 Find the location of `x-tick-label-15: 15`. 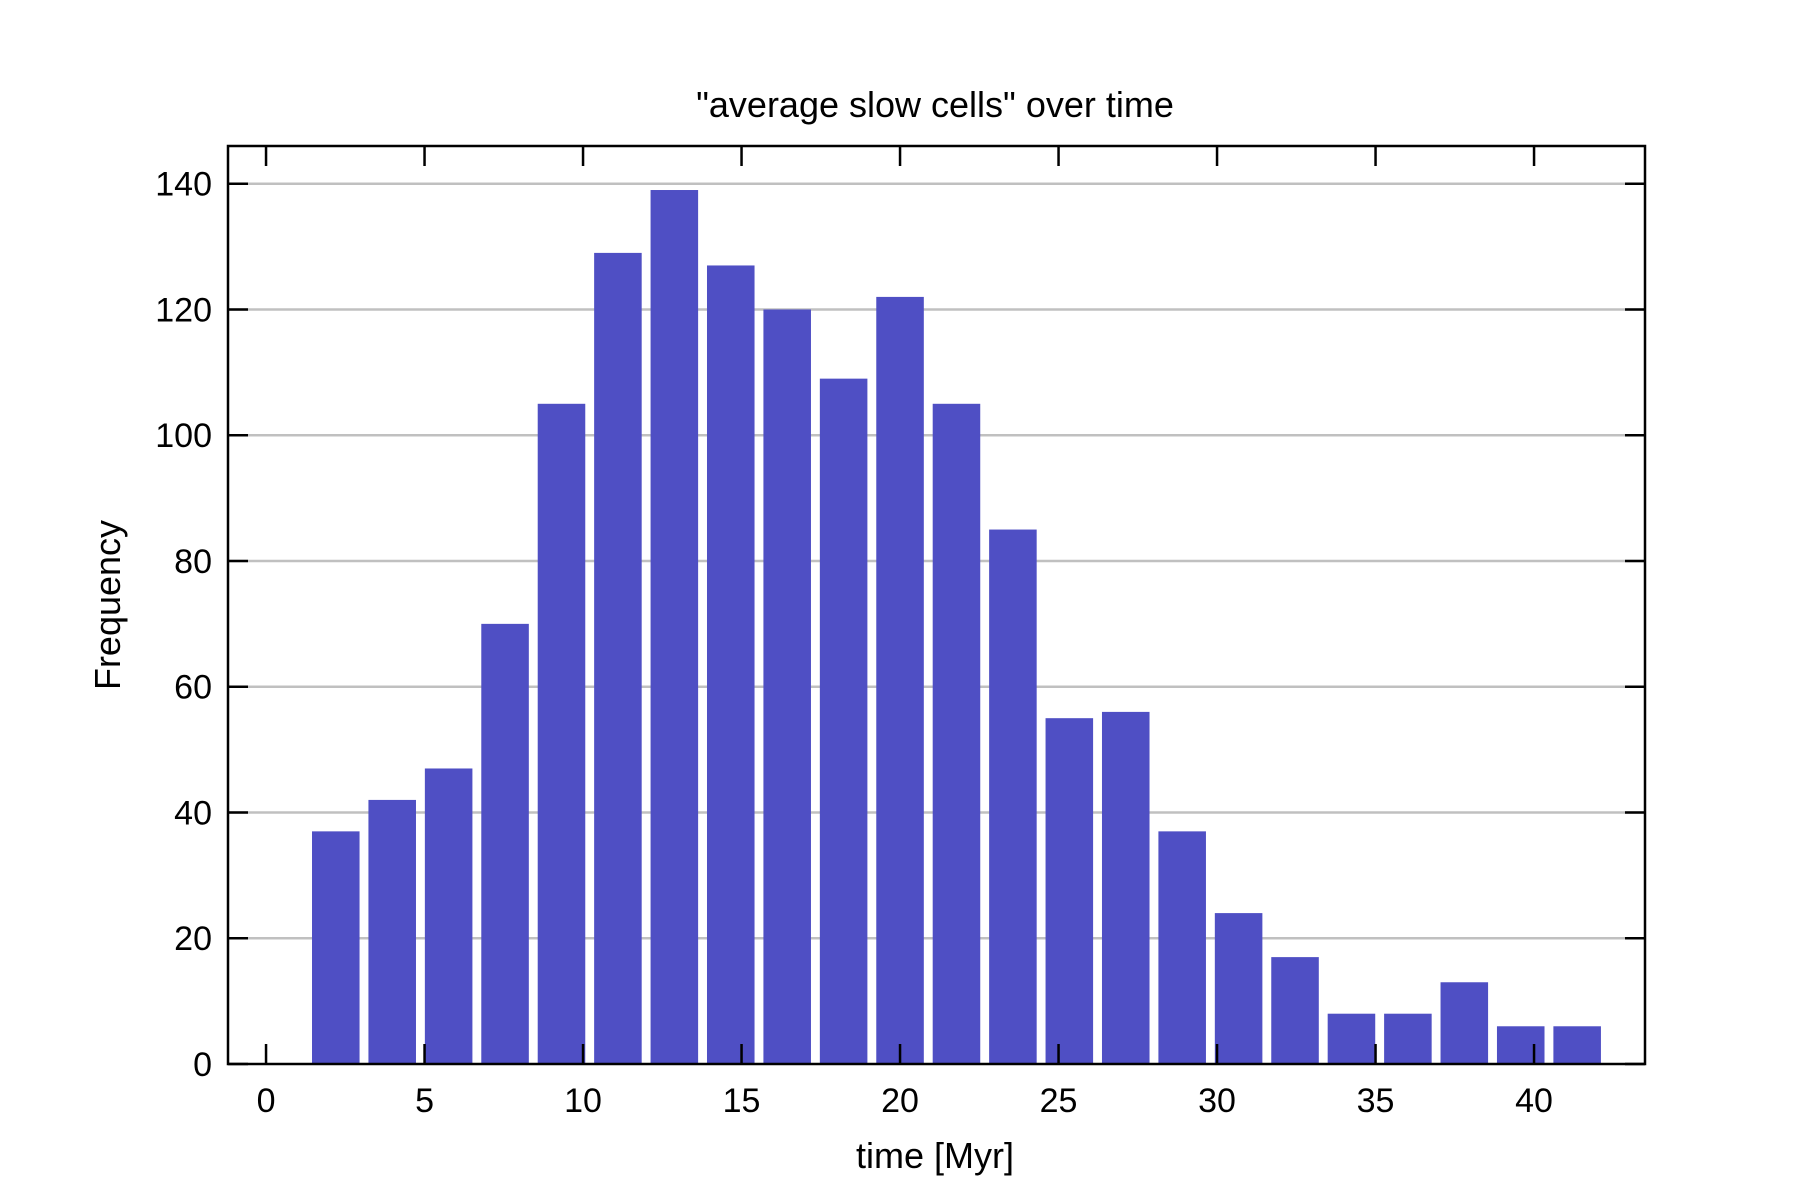

x-tick-label-15: 15 is located at coordinates (742, 1101).